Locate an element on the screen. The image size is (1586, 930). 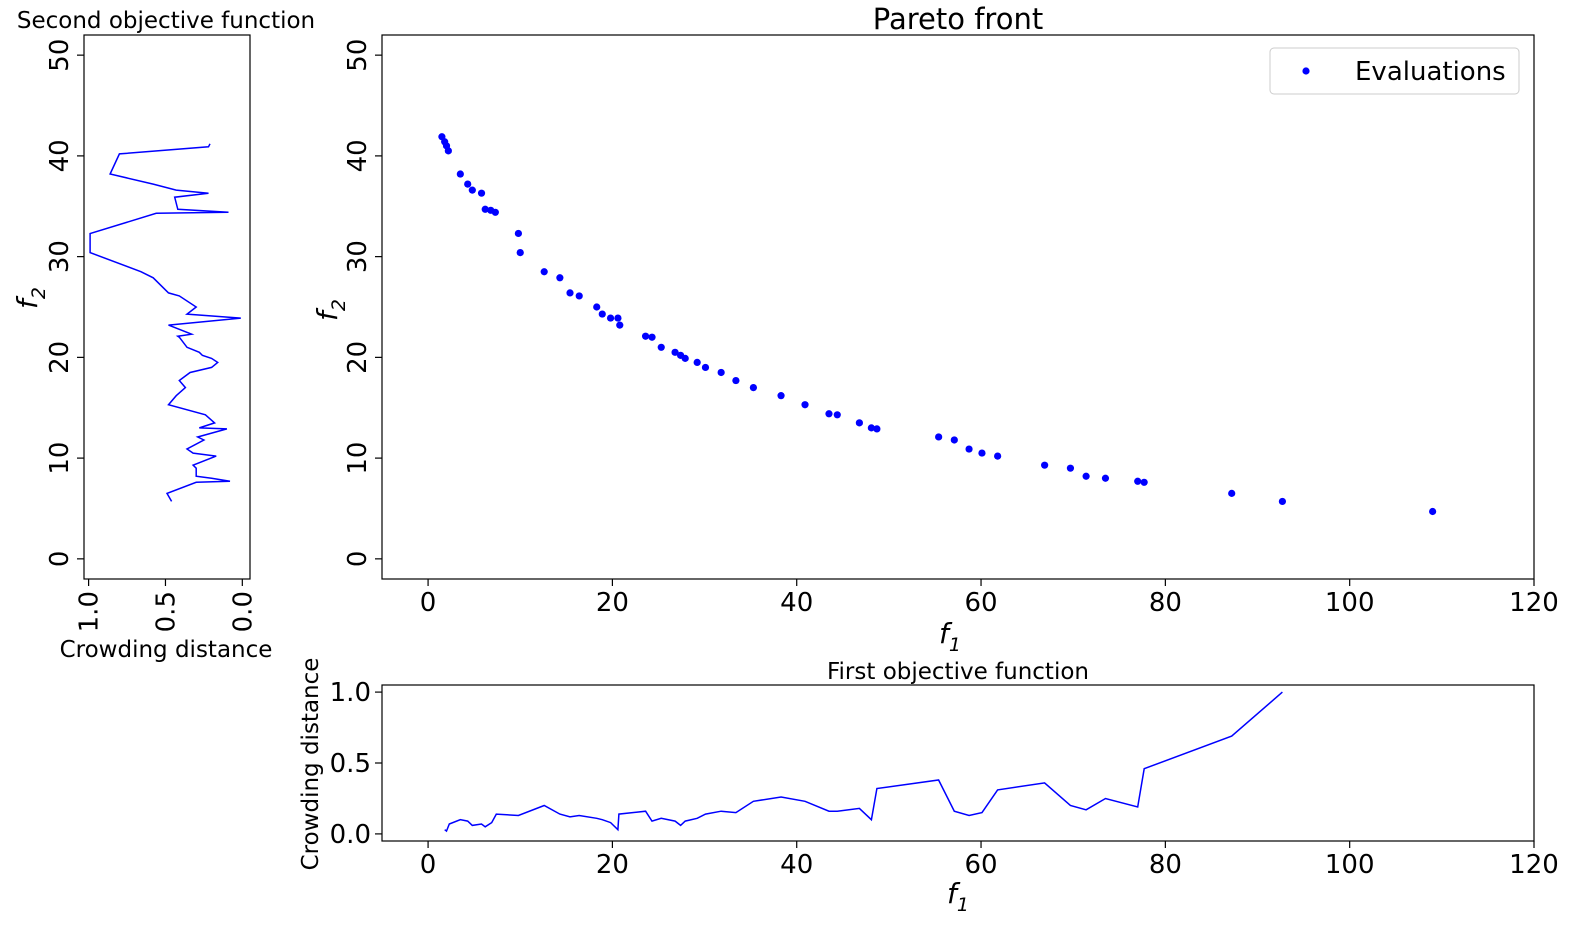
bottom-y-tick-label: 0.0 is located at coordinates (350, 835).